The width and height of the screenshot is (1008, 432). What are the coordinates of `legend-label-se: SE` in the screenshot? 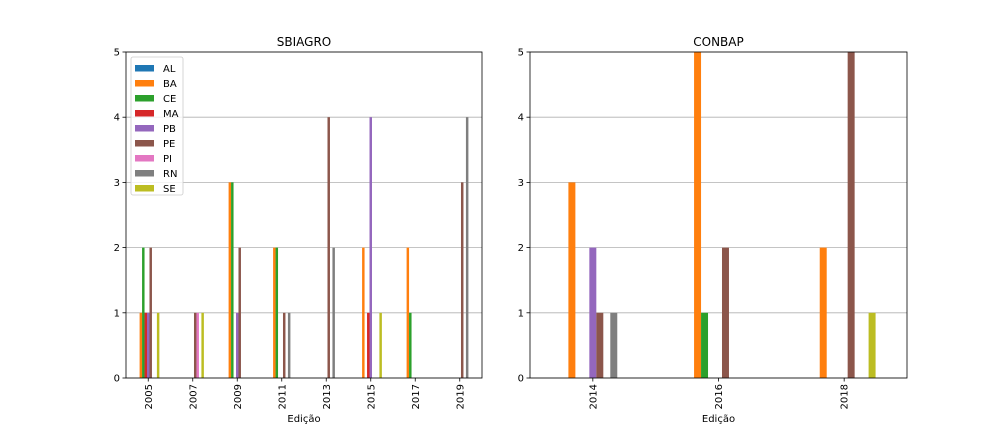 It's located at (169, 189).